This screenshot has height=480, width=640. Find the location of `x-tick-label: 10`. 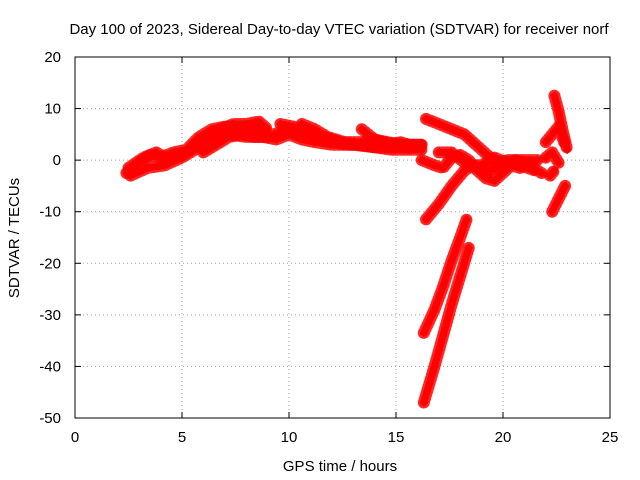

x-tick-label: 10 is located at coordinates (289, 437).